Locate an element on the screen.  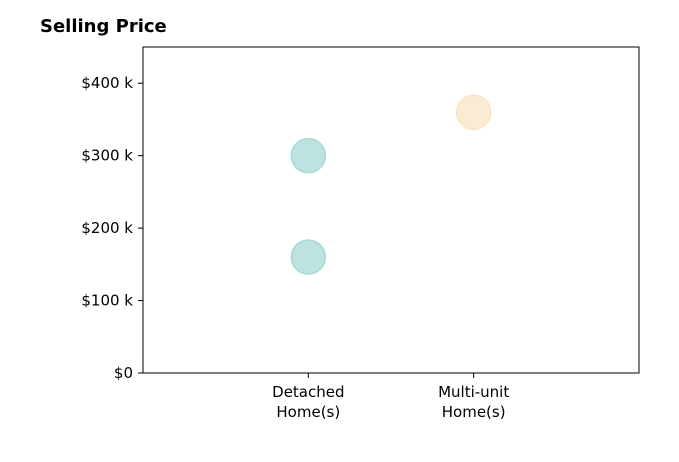
y-tick-label: $200 k is located at coordinates (107, 228).